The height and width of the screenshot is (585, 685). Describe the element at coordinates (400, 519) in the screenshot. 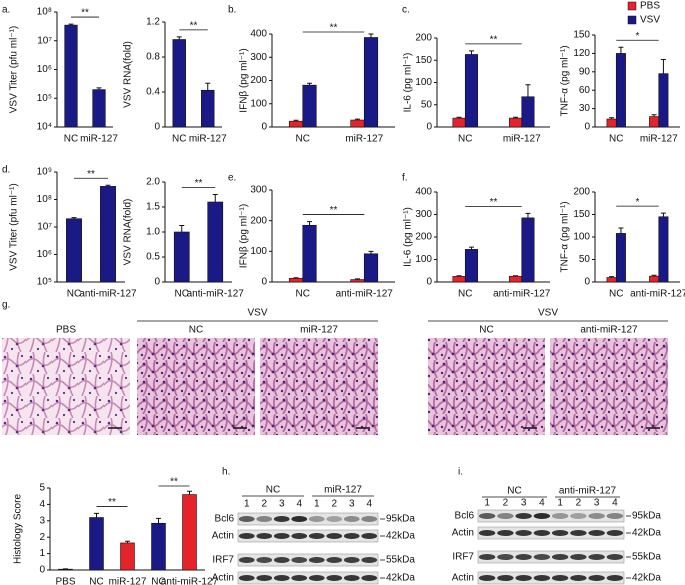

I see `size-label: 95kDa` at that location.